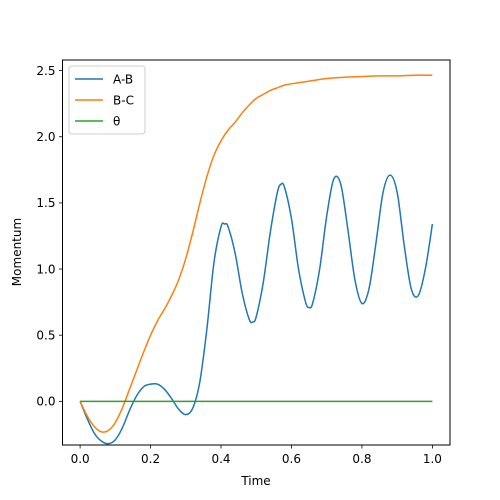 The width and height of the screenshot is (500, 500). What do you see at coordinates (45, 71) in the screenshot?
I see `y-tick-label: 2.5` at bounding box center [45, 71].